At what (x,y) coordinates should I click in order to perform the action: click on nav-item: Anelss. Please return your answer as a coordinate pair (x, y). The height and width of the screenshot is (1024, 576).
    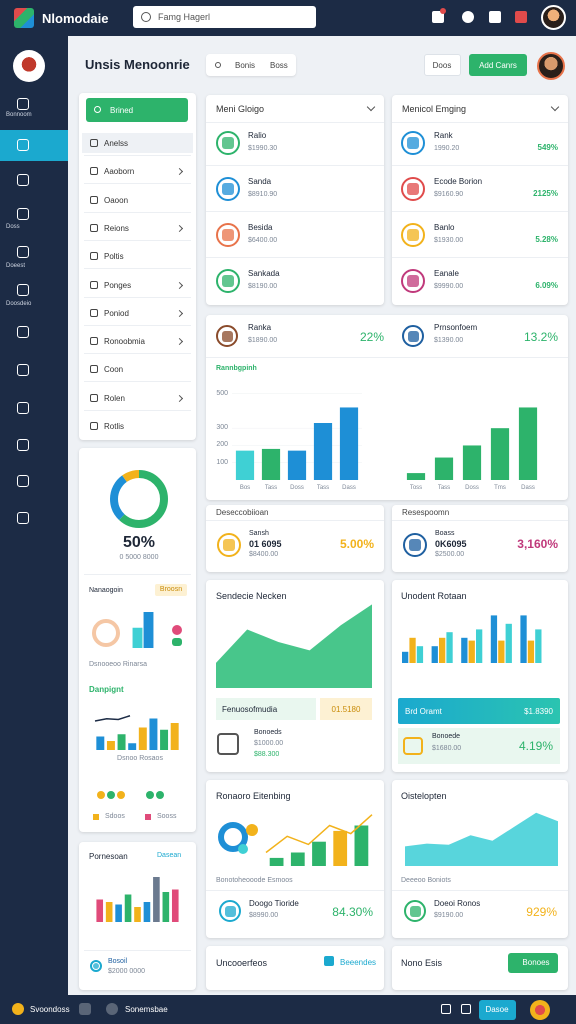
    Looking at the image, I should click on (116, 143).